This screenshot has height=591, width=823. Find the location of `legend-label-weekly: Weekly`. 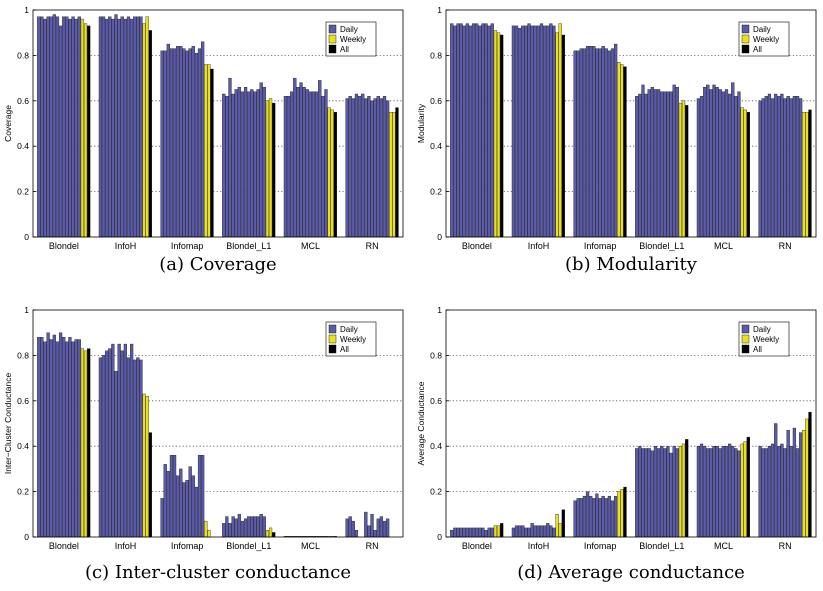

legend-label-weekly: Weekly is located at coordinates (766, 339).